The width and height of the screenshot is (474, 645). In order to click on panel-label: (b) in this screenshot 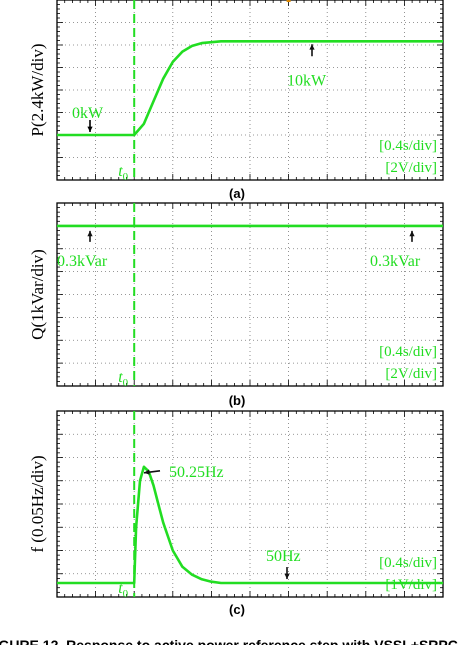, I will do `click(237, 400)`.